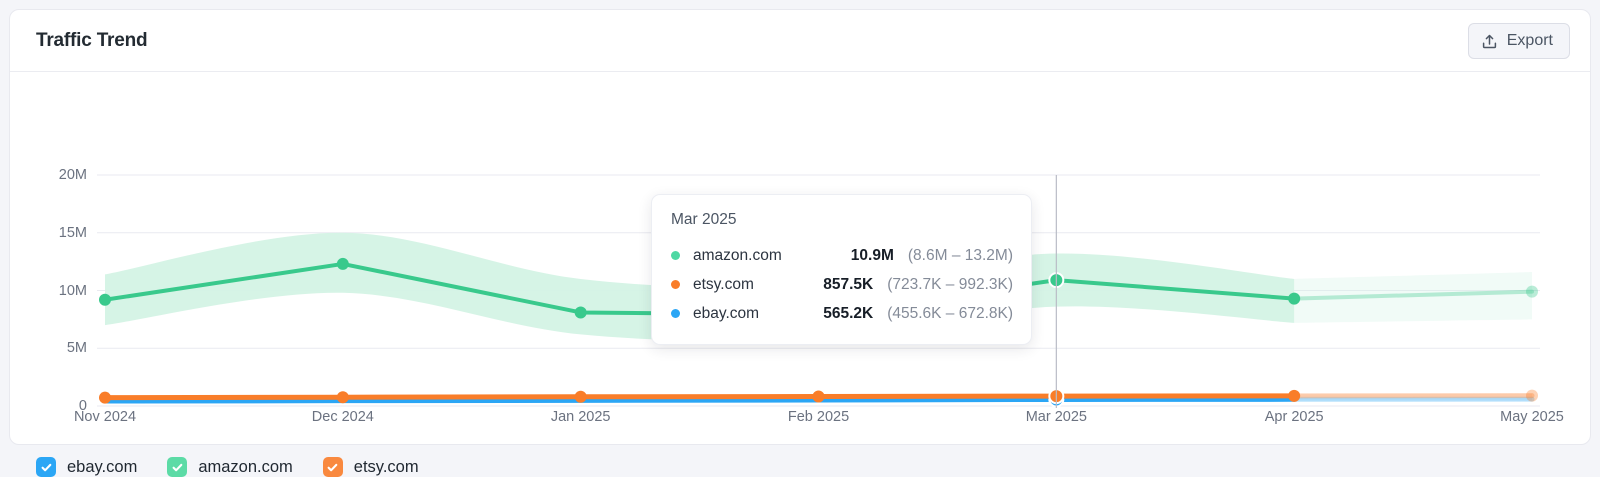  What do you see at coordinates (1530, 41) in the screenshot?
I see `export-label: Export` at bounding box center [1530, 41].